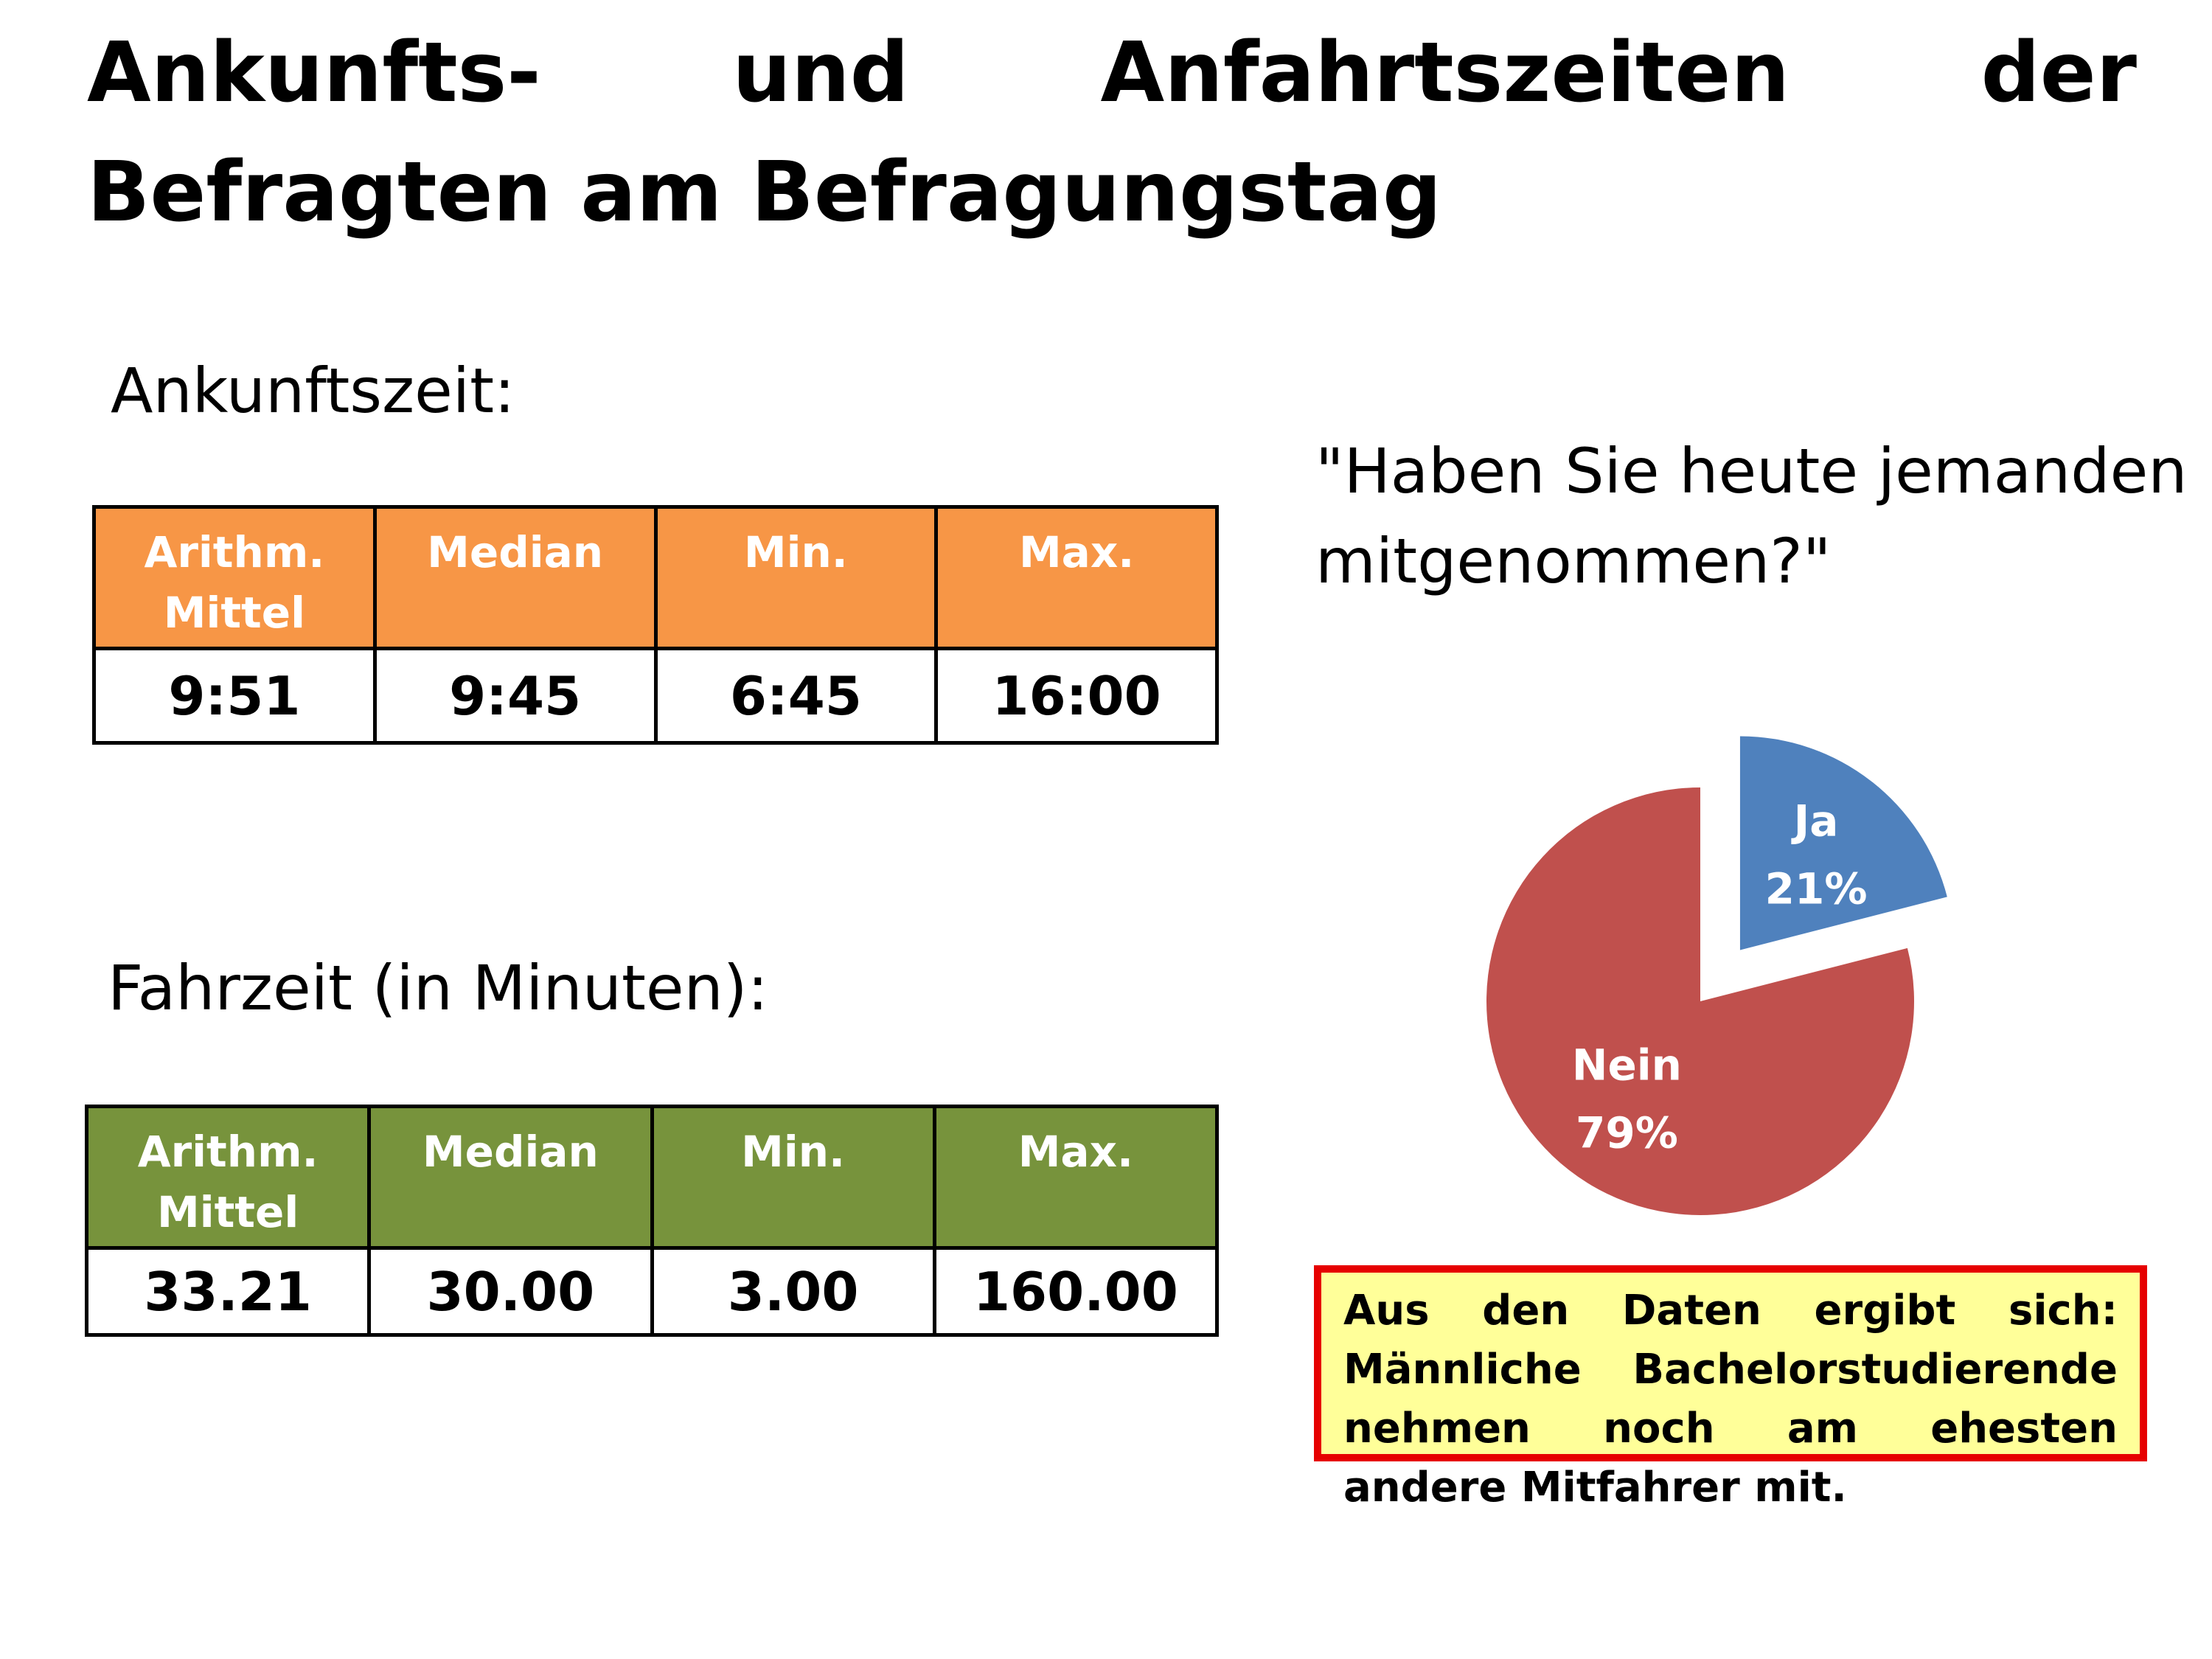 The image size is (2212, 1659). I want to click on arrival-header-median: Median, so click(515, 577).